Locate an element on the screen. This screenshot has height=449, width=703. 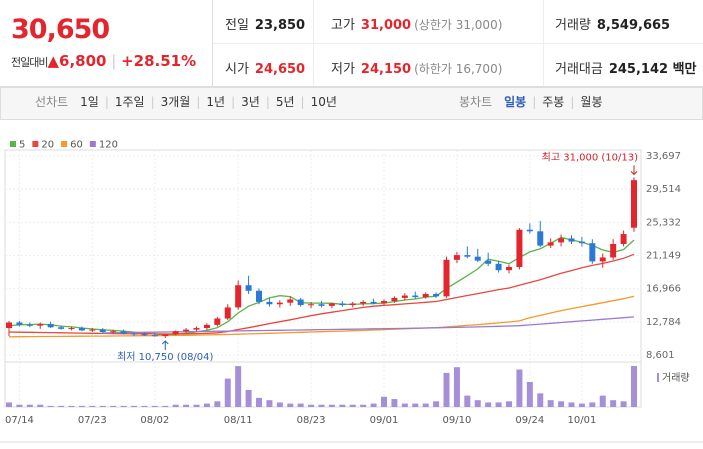
tab-item: 1주일 is located at coordinates (129, 102).